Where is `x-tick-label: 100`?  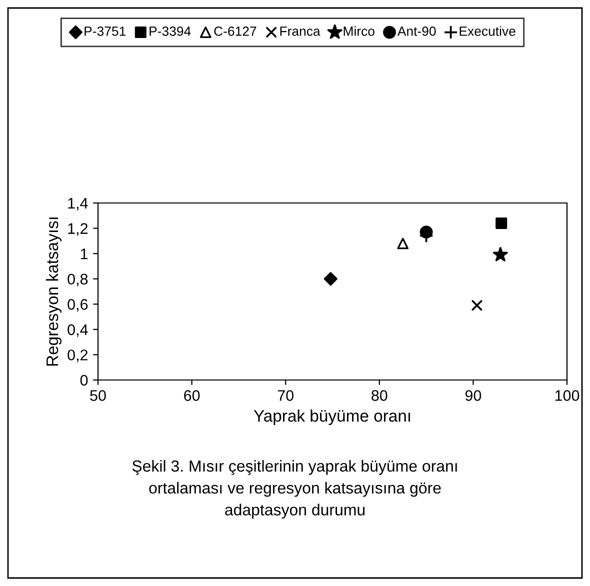 x-tick-label: 100 is located at coordinates (567, 395).